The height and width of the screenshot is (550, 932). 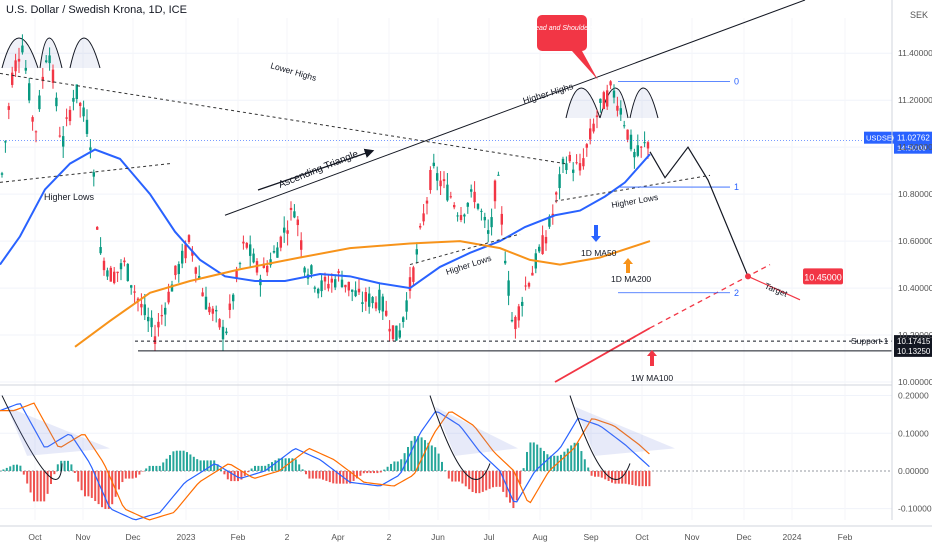 I want to click on target-price-value: 10.45000, so click(x=823, y=277).